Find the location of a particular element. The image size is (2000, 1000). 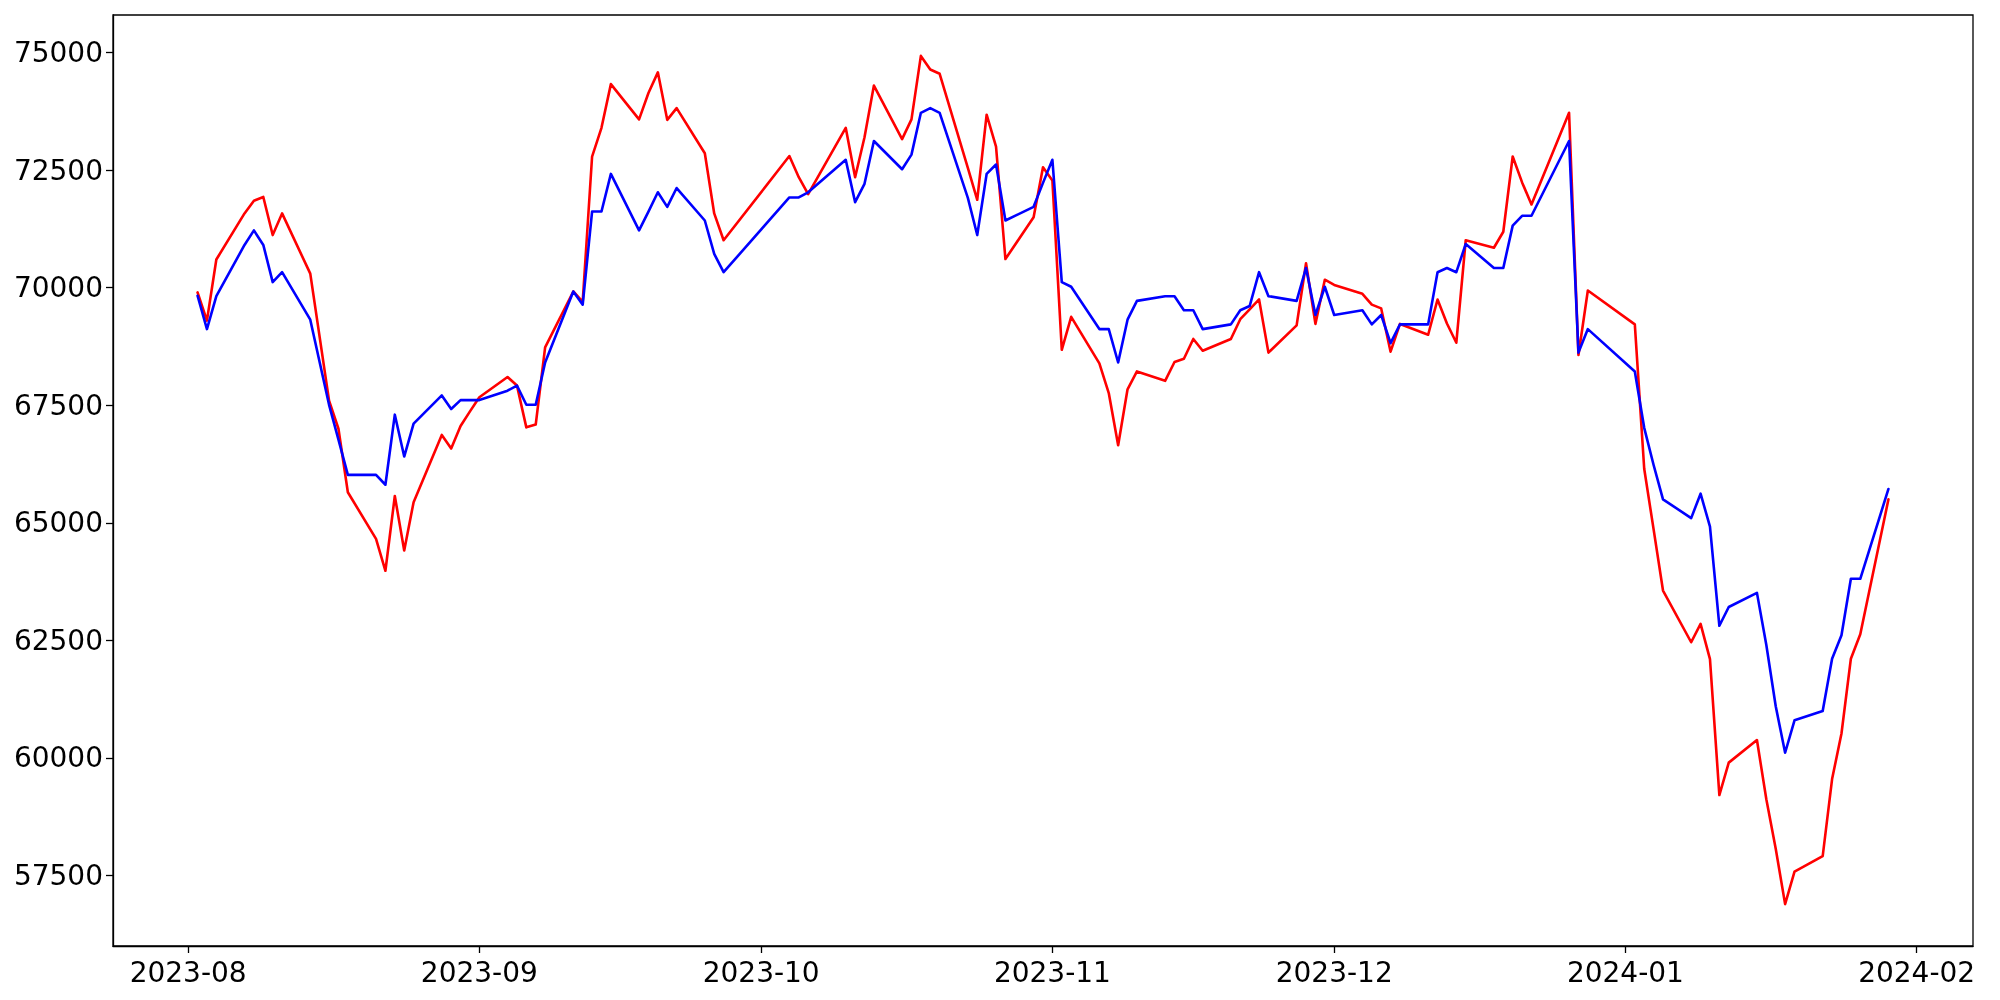

x-tick-label: 2023-11 is located at coordinates (1052, 972).